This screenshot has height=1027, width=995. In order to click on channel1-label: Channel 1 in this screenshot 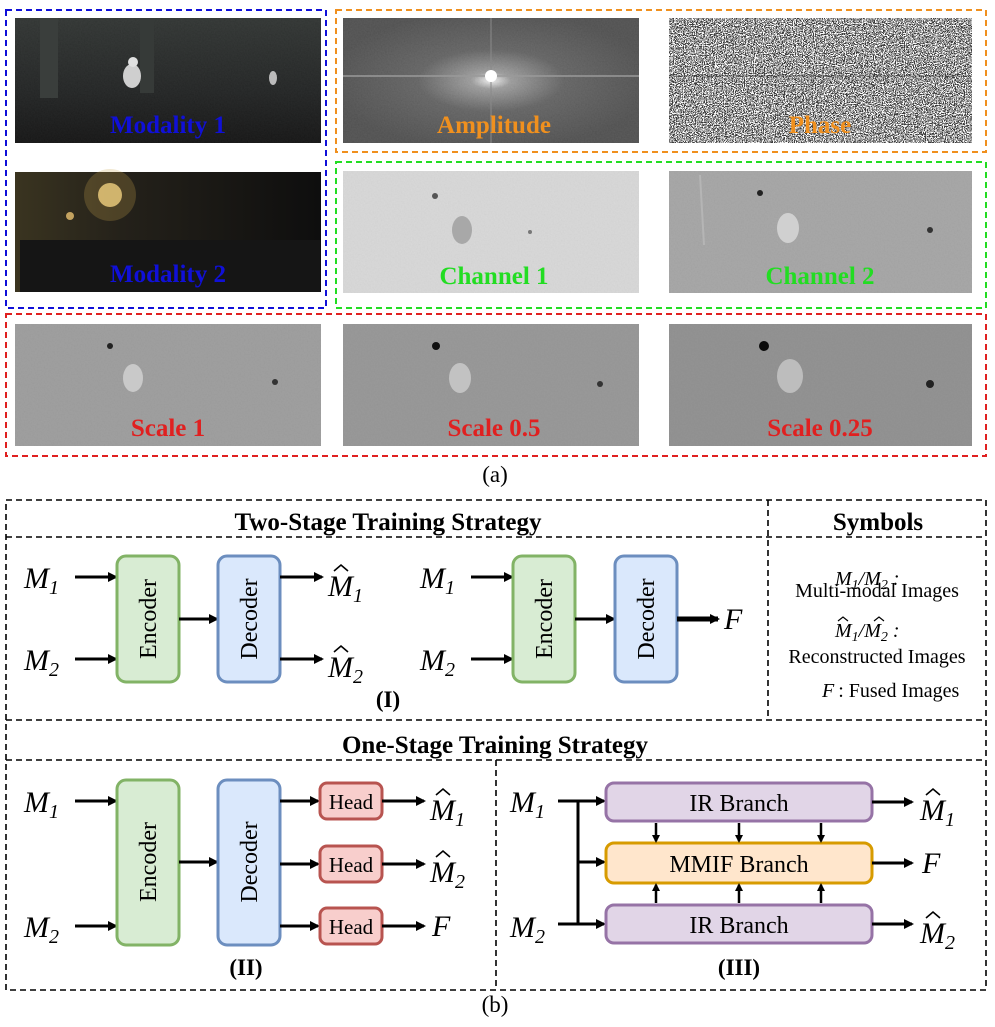, I will do `click(493, 276)`.